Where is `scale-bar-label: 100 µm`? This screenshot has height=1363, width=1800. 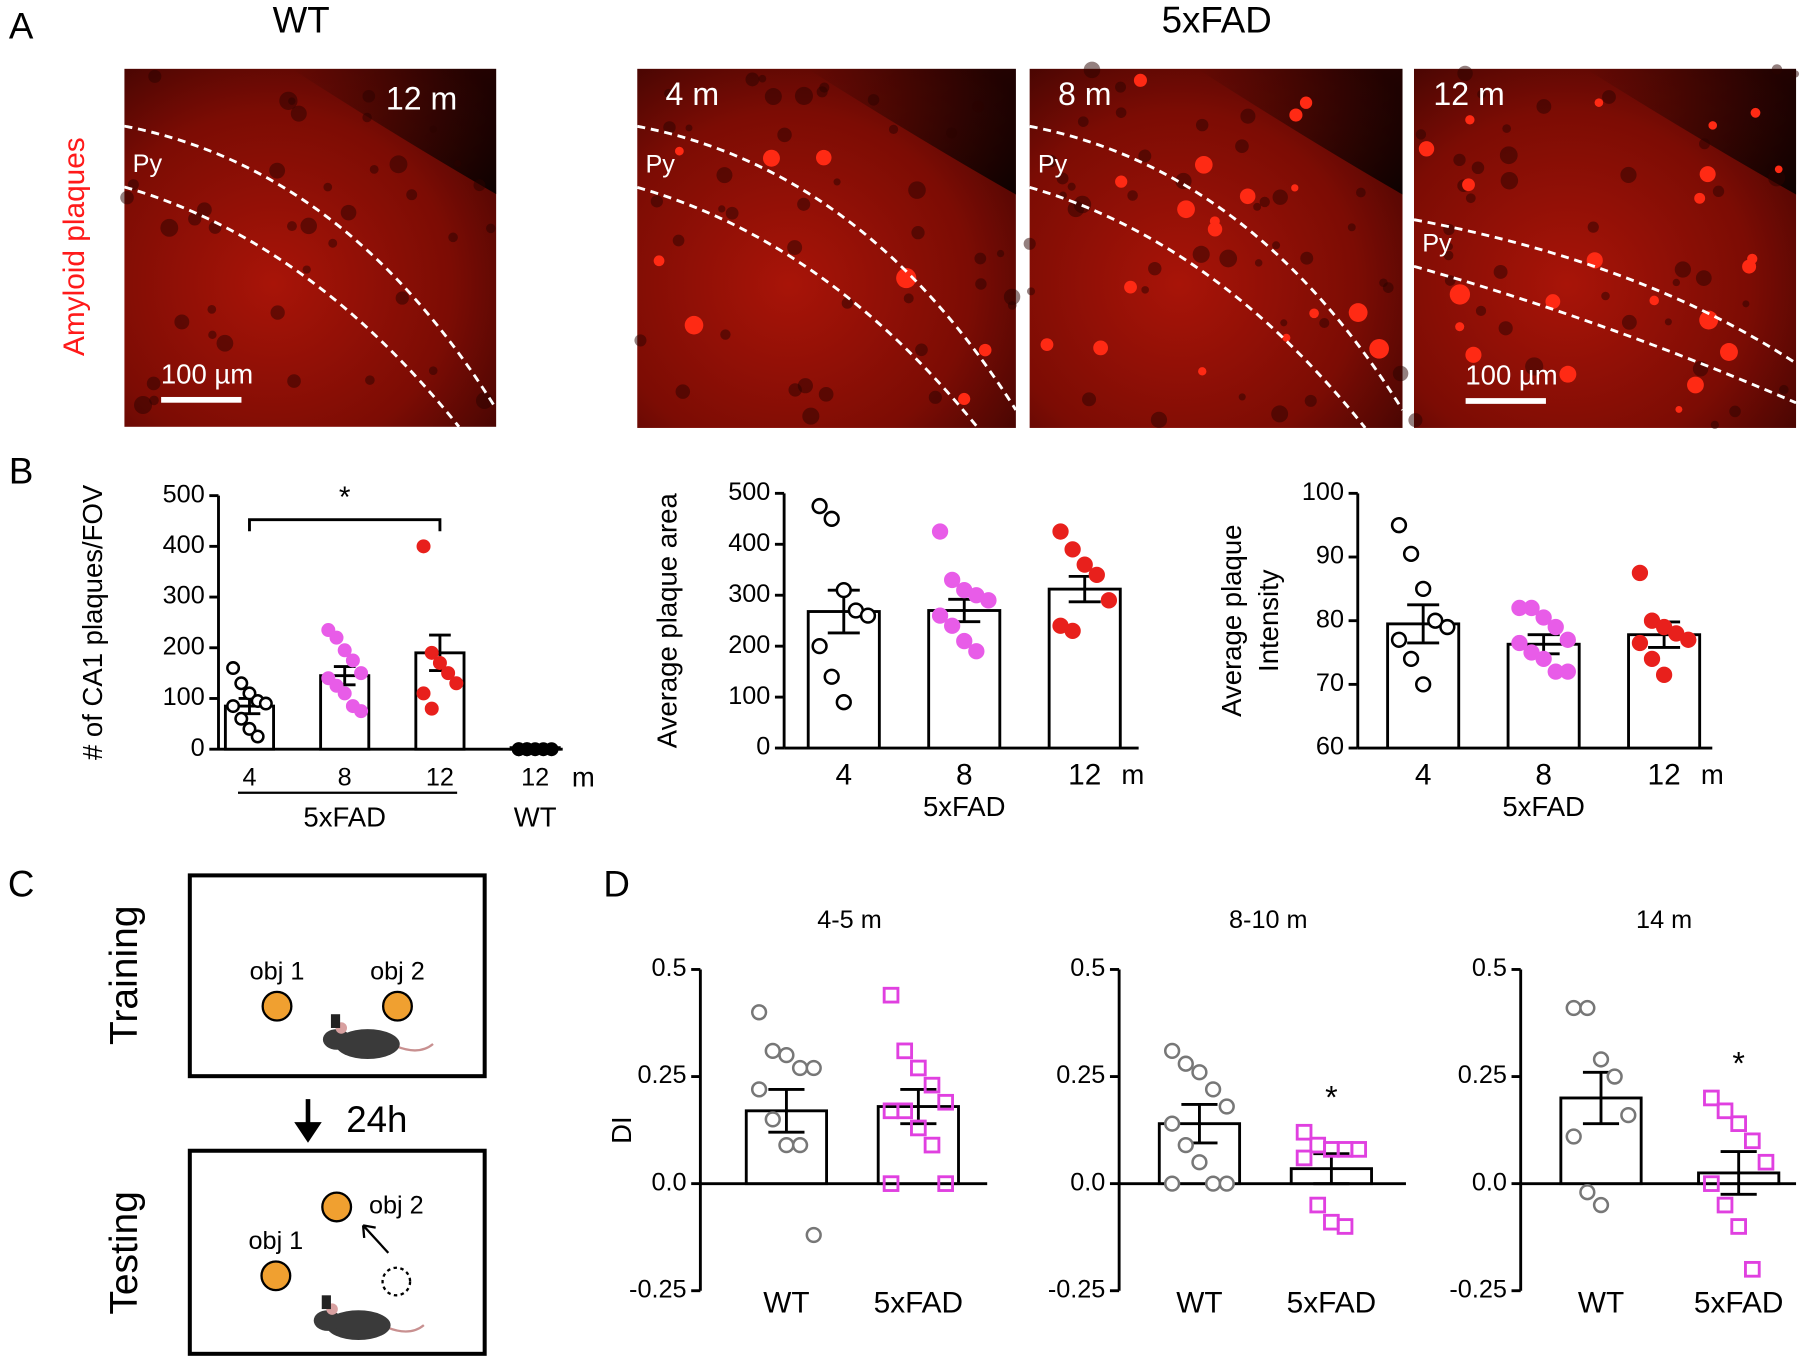 scale-bar-label: 100 µm is located at coordinates (1511, 375).